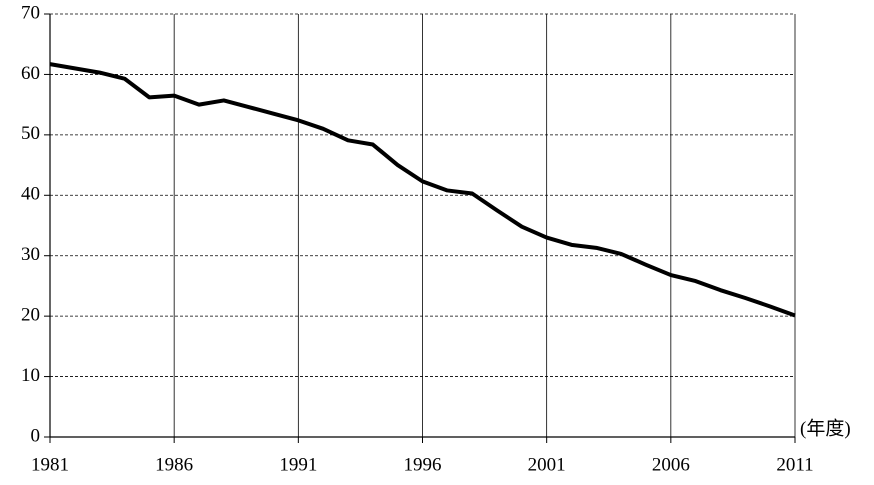 The width and height of the screenshot is (874, 485). What do you see at coordinates (50, 464) in the screenshot?
I see `x-tick-label: 1981` at bounding box center [50, 464].